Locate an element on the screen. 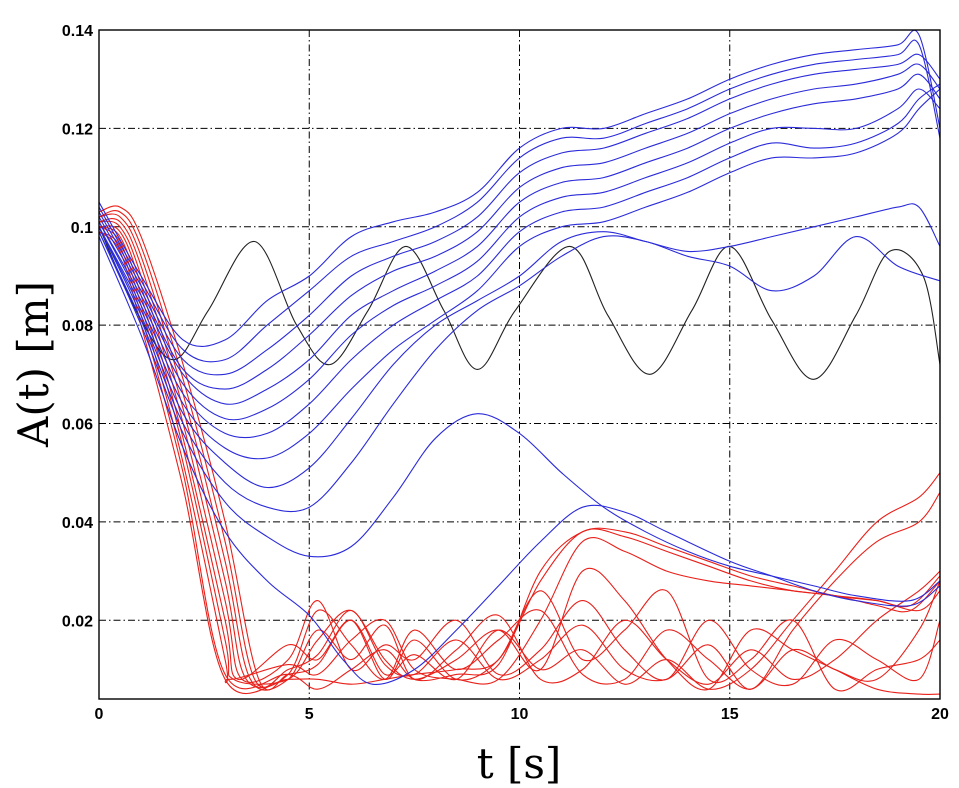 Image resolution: width=959 pixels, height=788 pixels. x-tick-label: 0 is located at coordinates (99, 714).